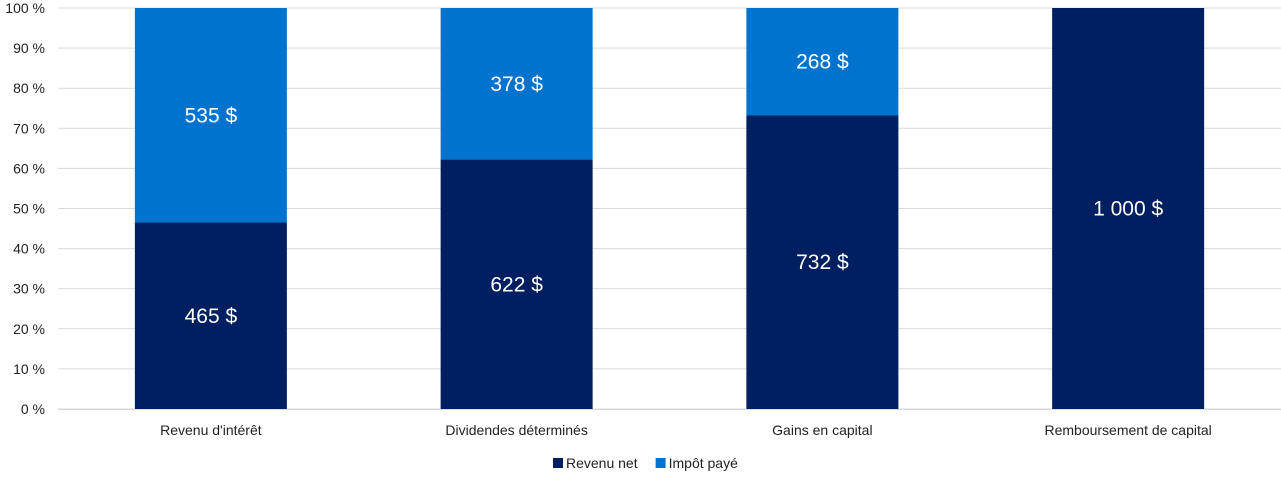  Describe the element at coordinates (211, 430) in the screenshot. I see `x-category-label: Revenu d'intérêt` at that location.